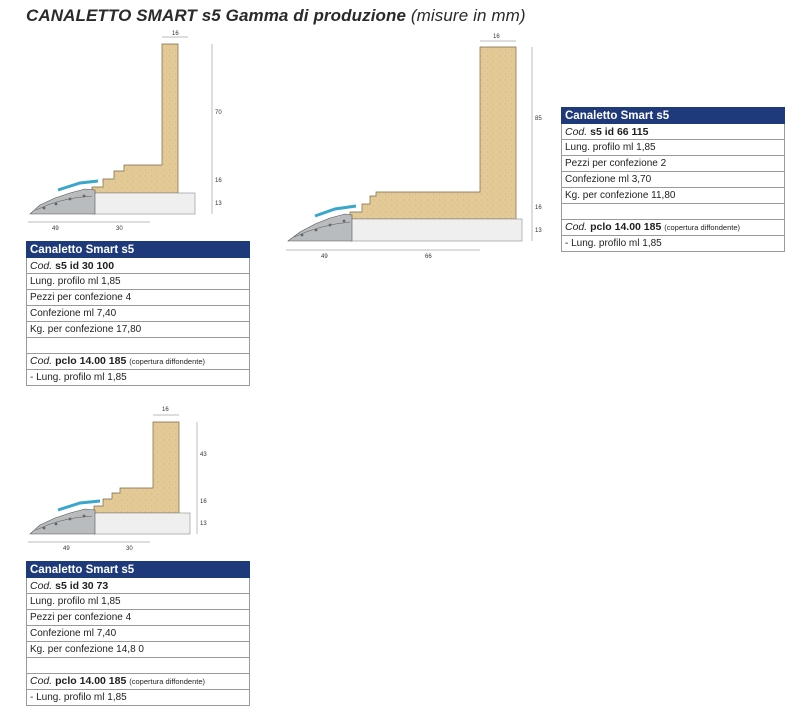 This screenshot has height=710, width=800. I want to click on product-code: s5 id 30 100, so click(85, 265).